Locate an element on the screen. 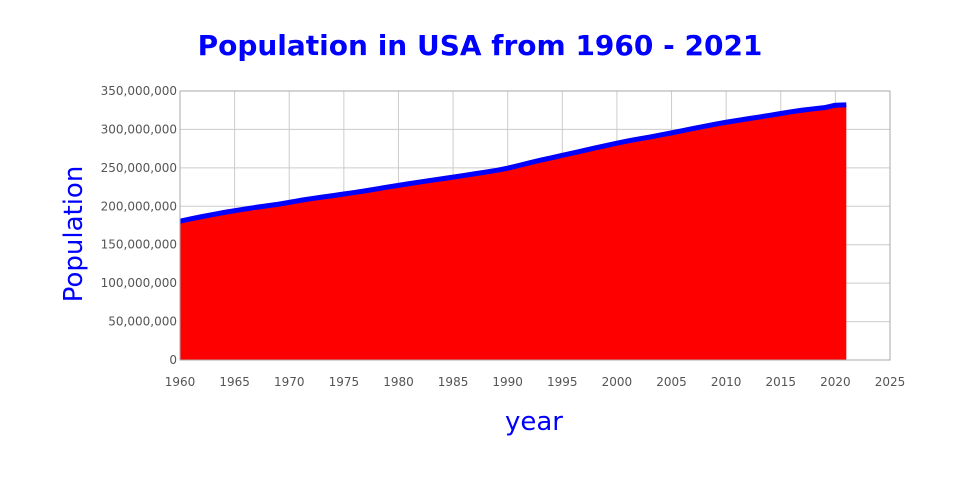 The image size is (960, 500). x-tick-label: 1970 is located at coordinates (289, 382).